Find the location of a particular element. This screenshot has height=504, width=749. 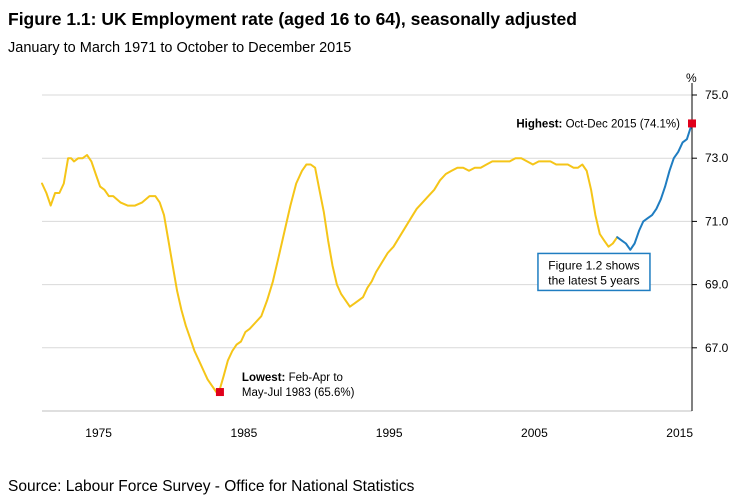

lowest-label-line-1: Lowest: Feb-Apr to is located at coordinates (292, 378).